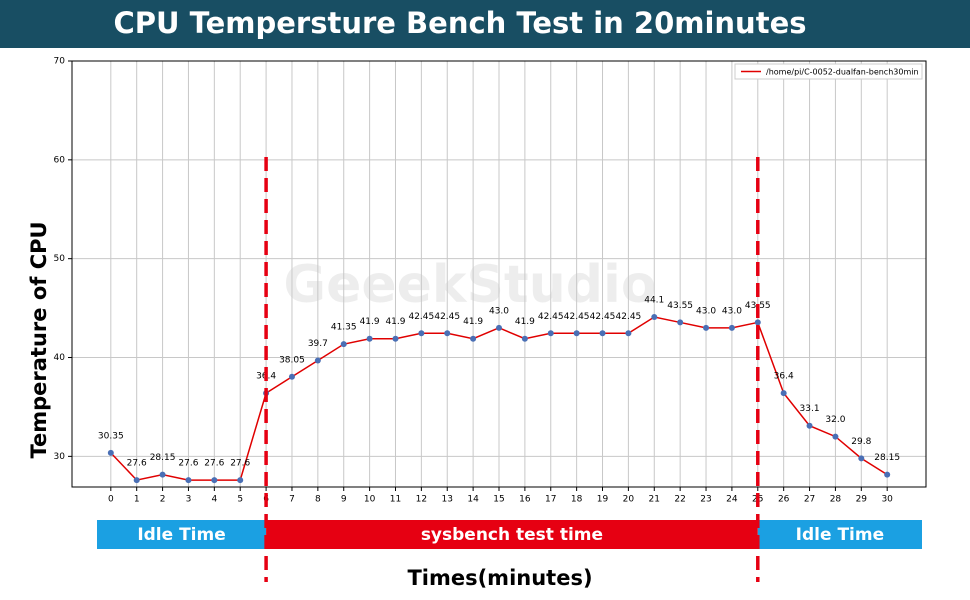 This screenshot has width=970, height=600. What do you see at coordinates (784, 500) in the screenshot?
I see `x-tick-label: 26` at bounding box center [784, 500].